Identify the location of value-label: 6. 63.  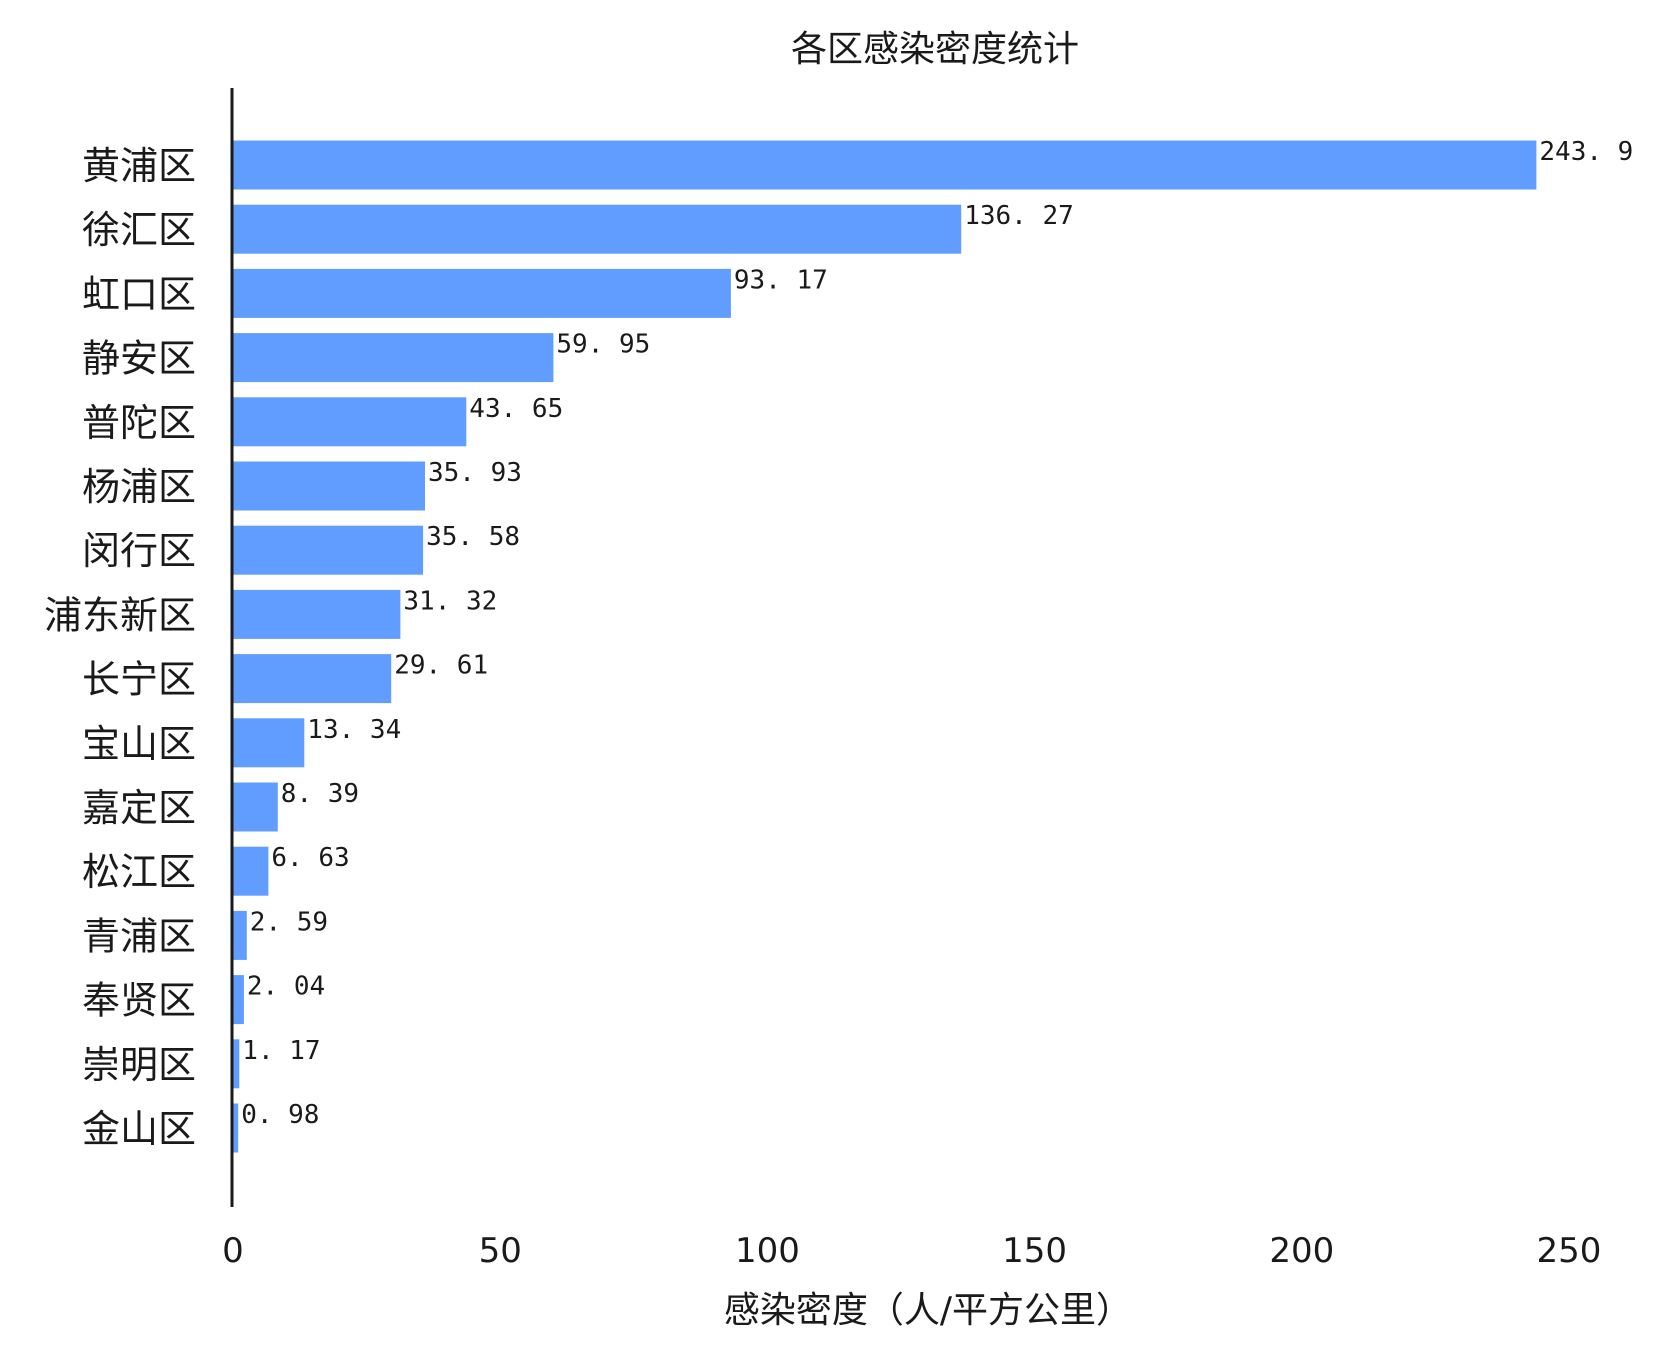
(310, 858).